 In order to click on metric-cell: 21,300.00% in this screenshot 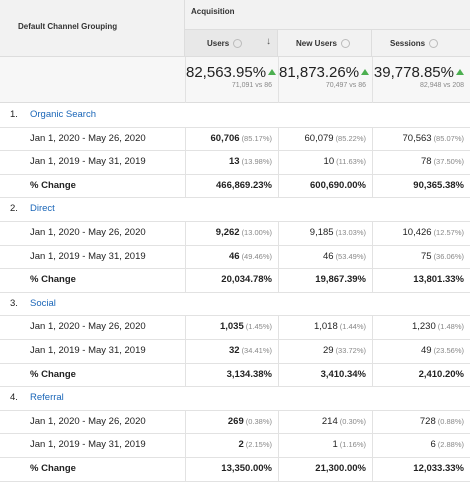, I will do `click(325, 469)`.